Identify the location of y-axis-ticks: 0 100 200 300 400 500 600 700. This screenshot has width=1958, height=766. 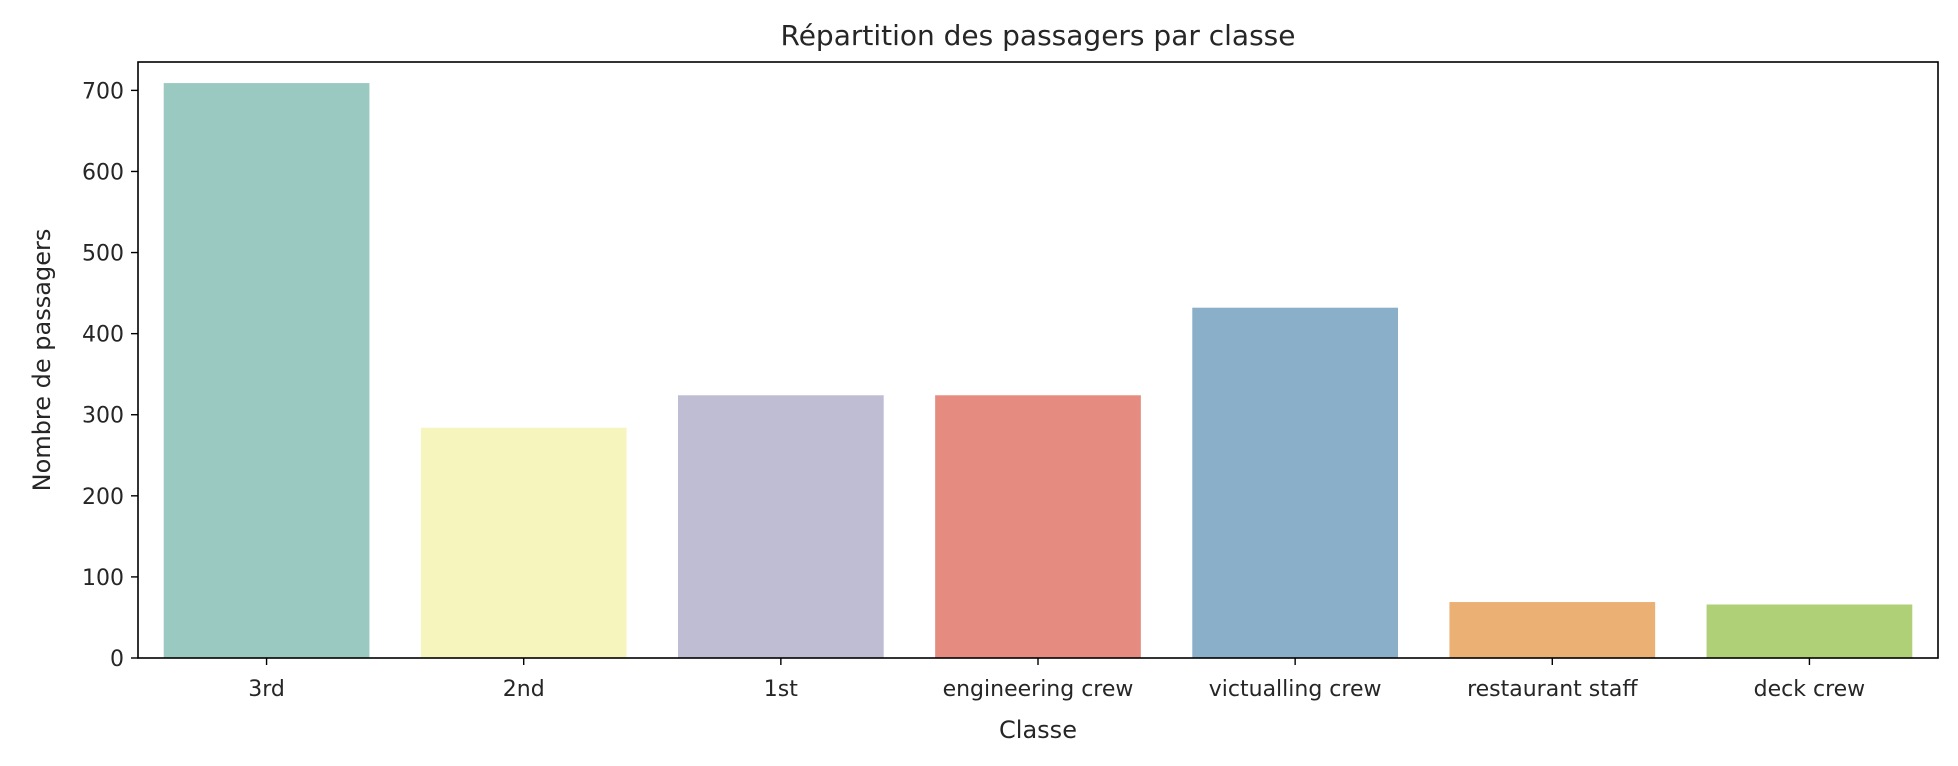
(110, 375).